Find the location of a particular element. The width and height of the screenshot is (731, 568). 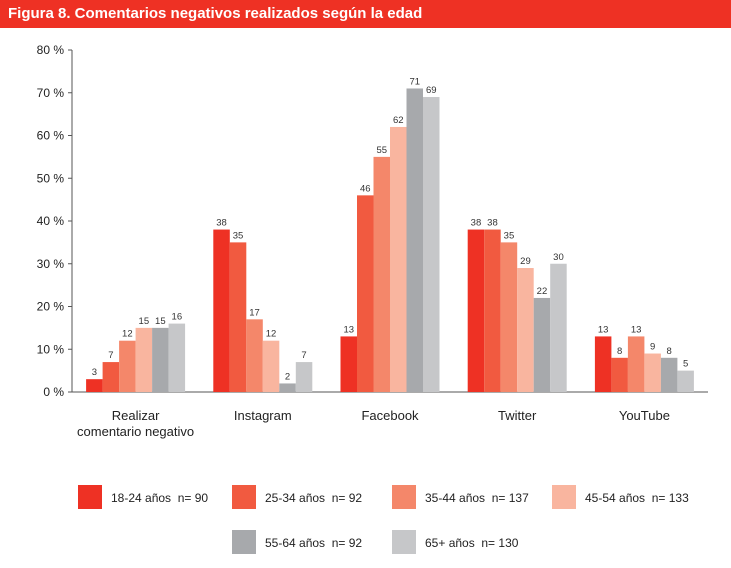

y-tick-label: 30 % is located at coordinates (51, 264).